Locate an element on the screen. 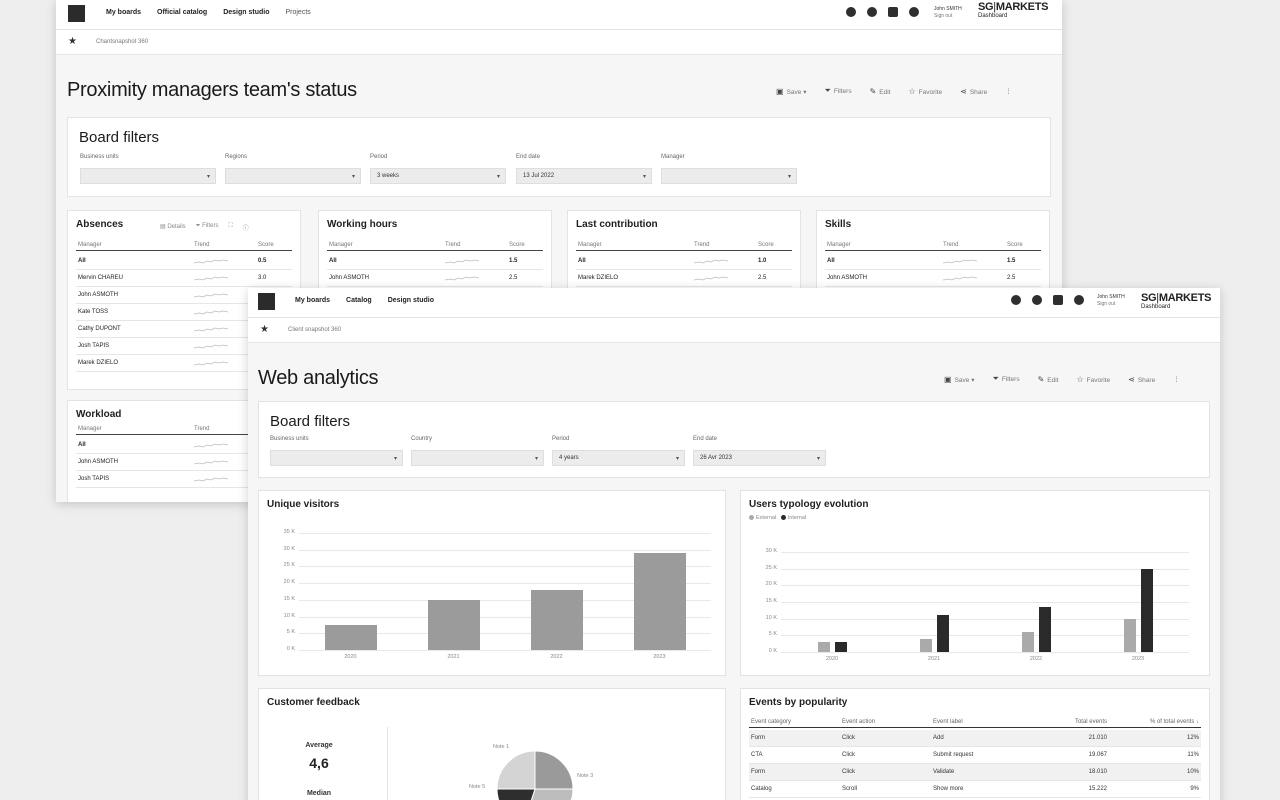  nav-projects: Projects is located at coordinates (298, 12).